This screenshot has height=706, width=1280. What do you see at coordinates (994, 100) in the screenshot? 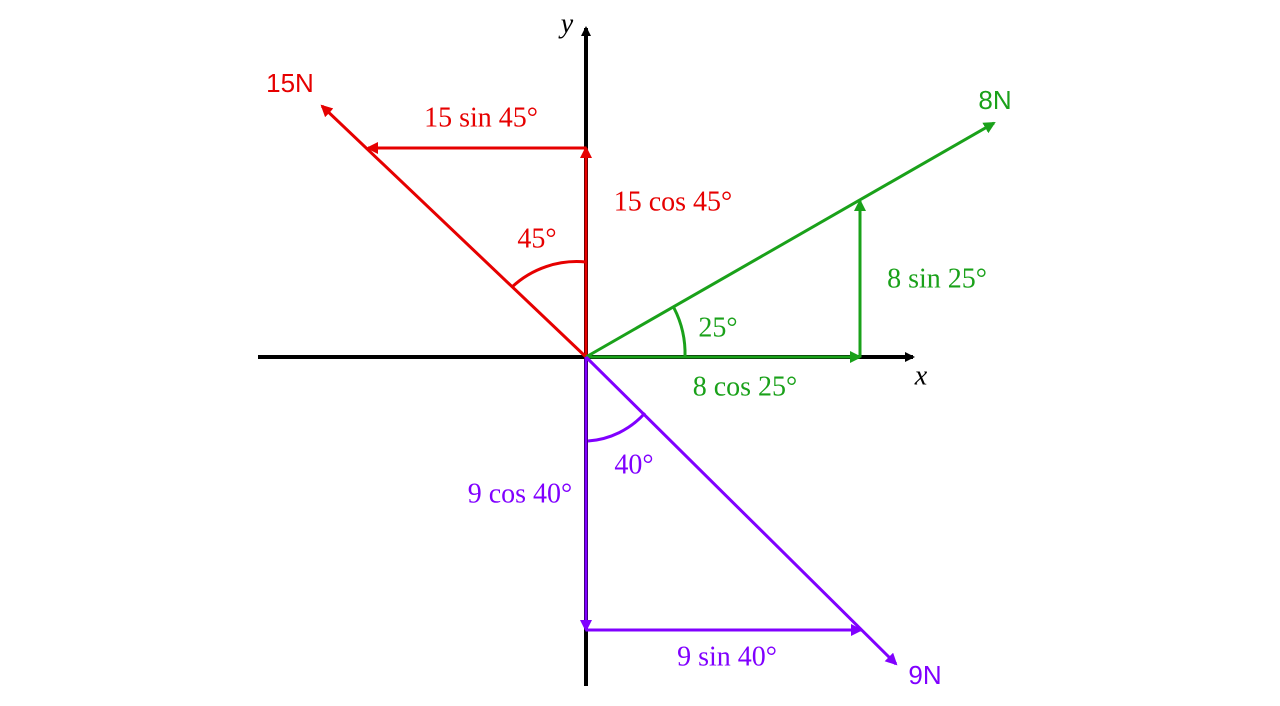
I see `force-label: 8N` at bounding box center [994, 100].